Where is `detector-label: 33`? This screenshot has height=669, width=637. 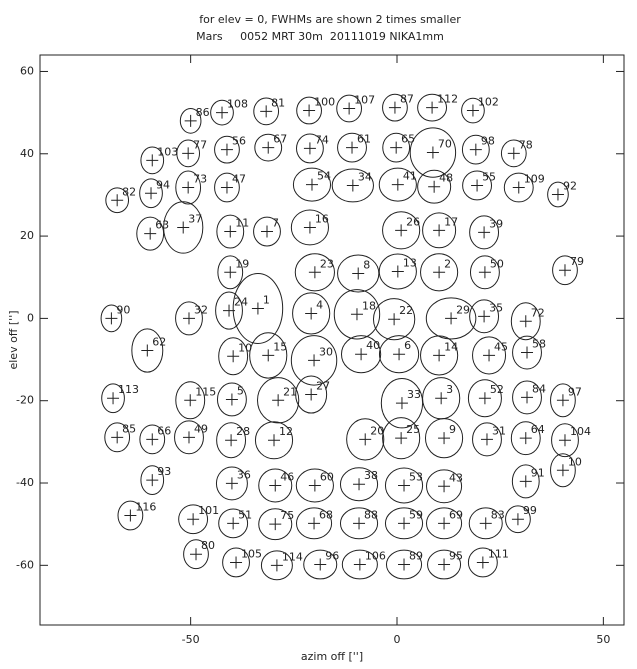 detector-label: 33 is located at coordinates (414, 394).